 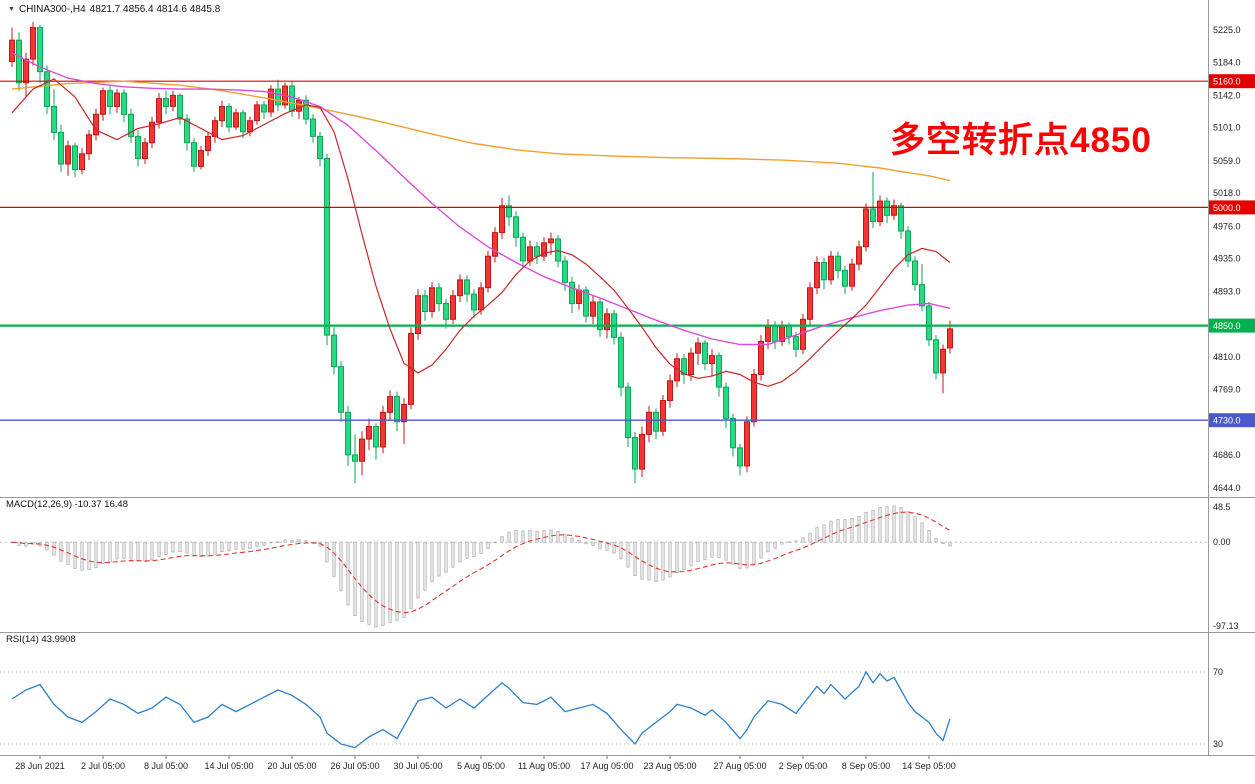 What do you see at coordinates (291, 766) in the screenshot?
I see `svg-text: 20 Jul 05:00` at bounding box center [291, 766].